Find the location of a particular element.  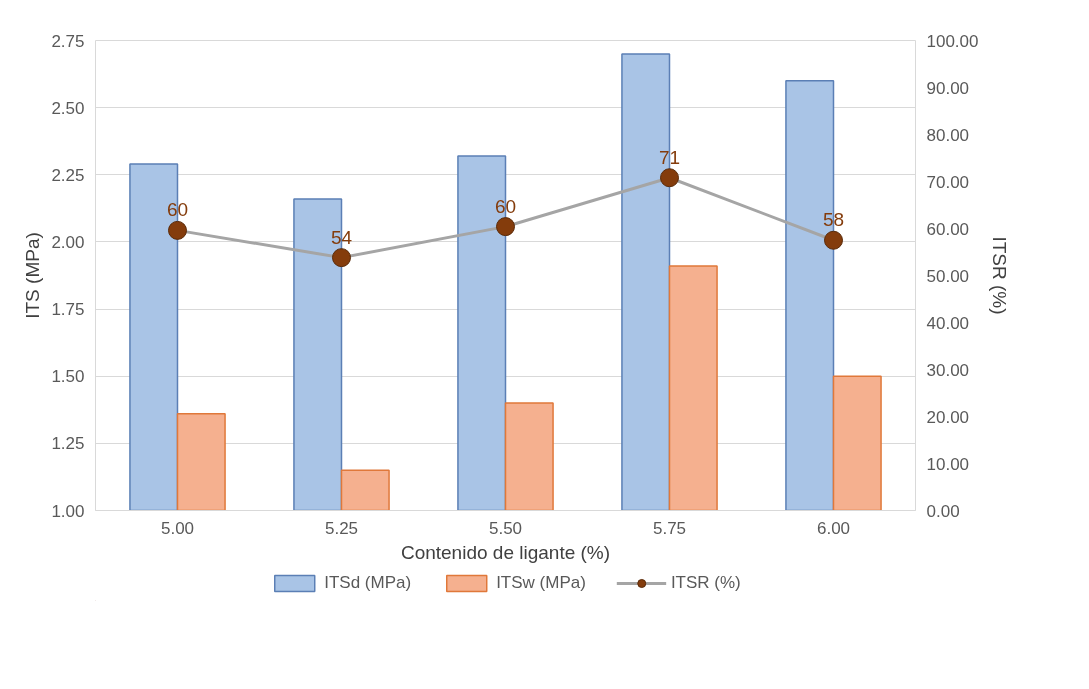

legend-label: ITSw (MPa) is located at coordinates (541, 583).